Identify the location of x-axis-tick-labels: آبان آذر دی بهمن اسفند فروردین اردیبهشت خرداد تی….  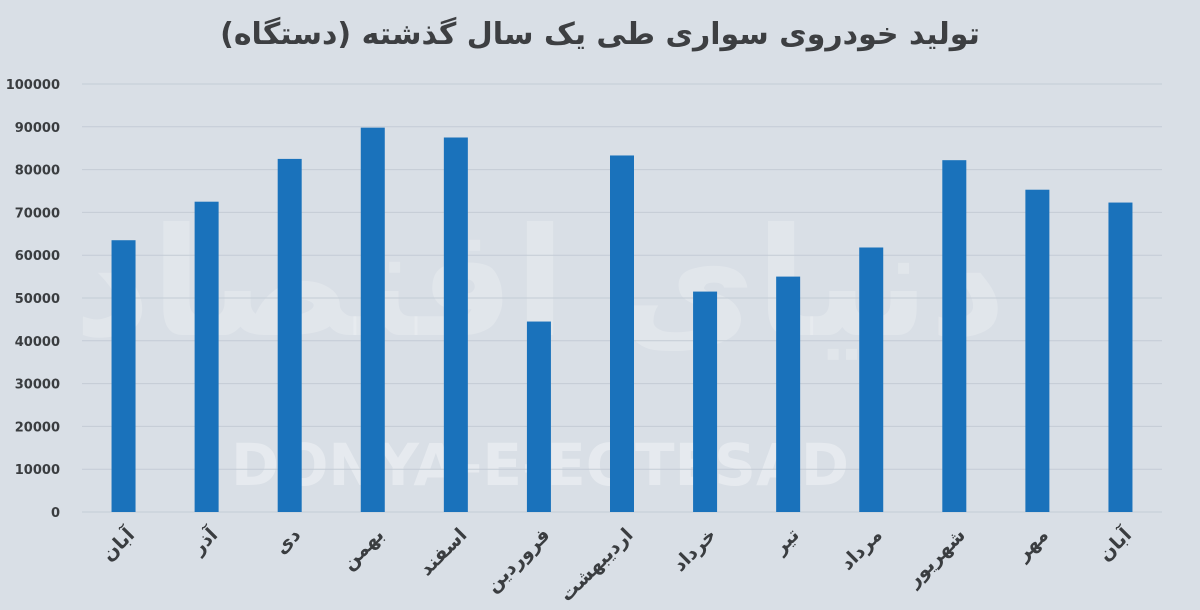
(616, 564).